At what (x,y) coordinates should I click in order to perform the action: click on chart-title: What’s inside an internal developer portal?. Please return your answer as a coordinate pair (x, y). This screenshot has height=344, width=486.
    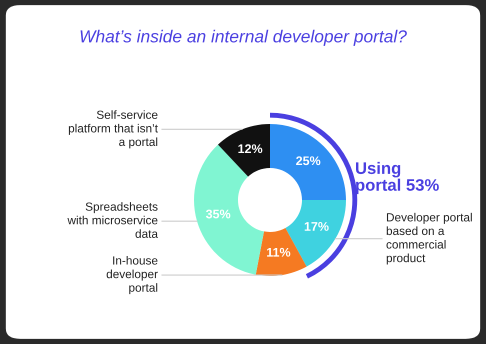
    Looking at the image, I should click on (243, 38).